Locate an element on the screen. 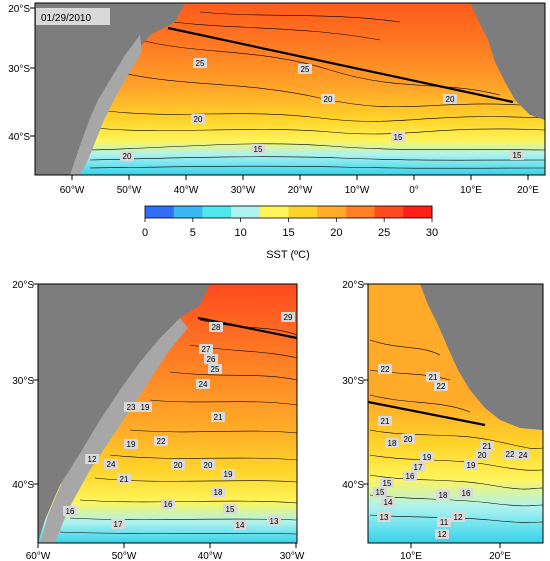 The height and width of the screenshot is (561, 550). contour-label: 26 is located at coordinates (211, 359).